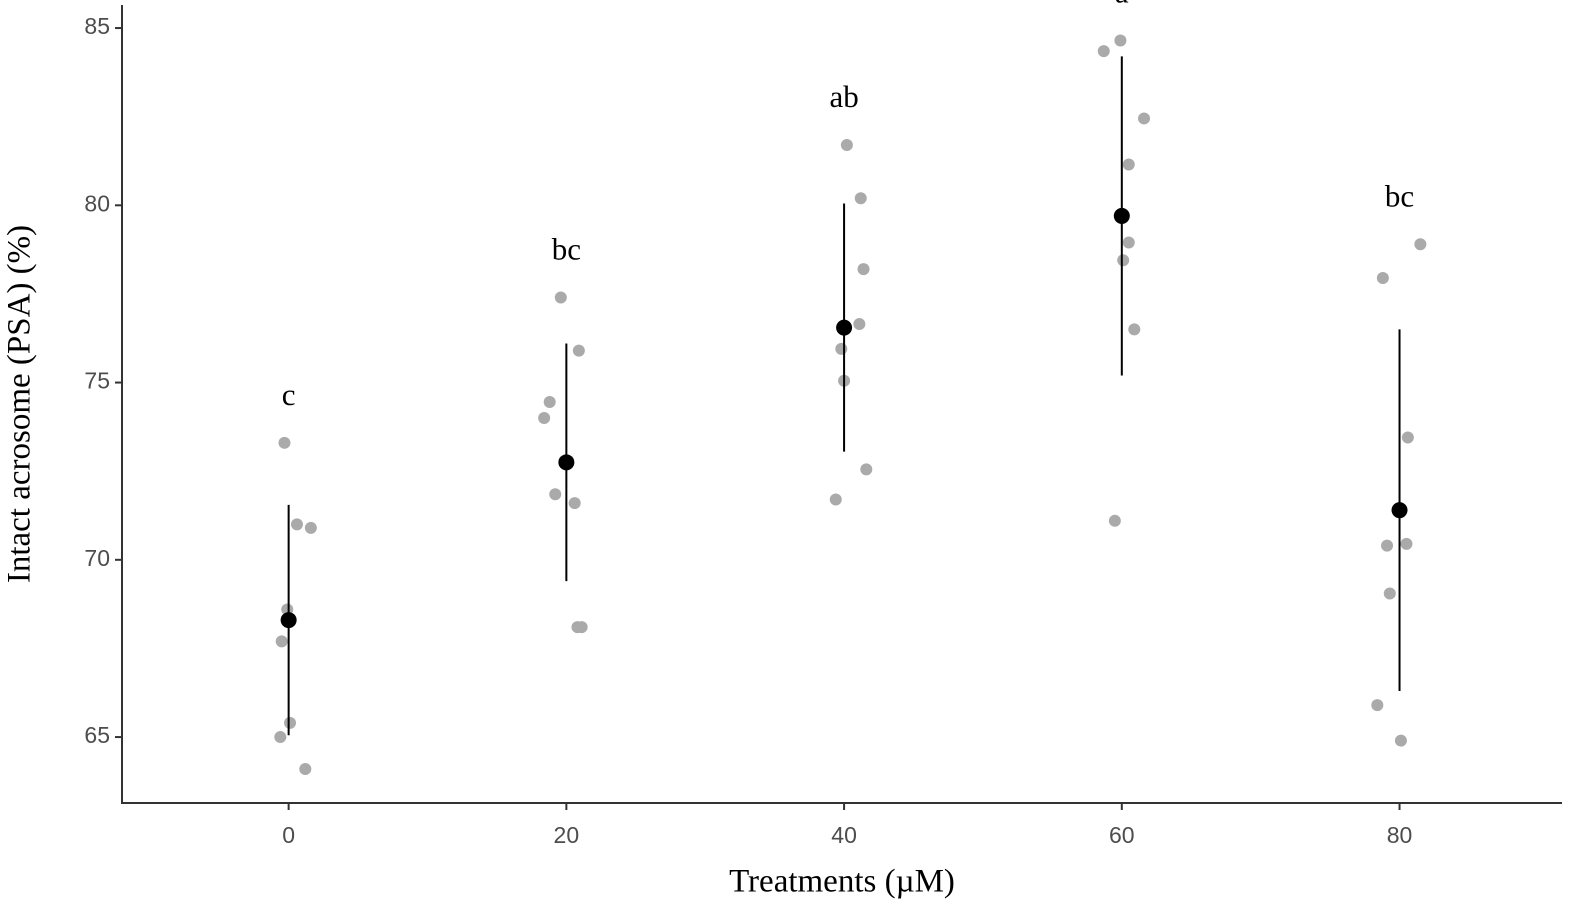  What do you see at coordinates (1122, 5) in the screenshot?
I see `group-letter: a` at bounding box center [1122, 5].